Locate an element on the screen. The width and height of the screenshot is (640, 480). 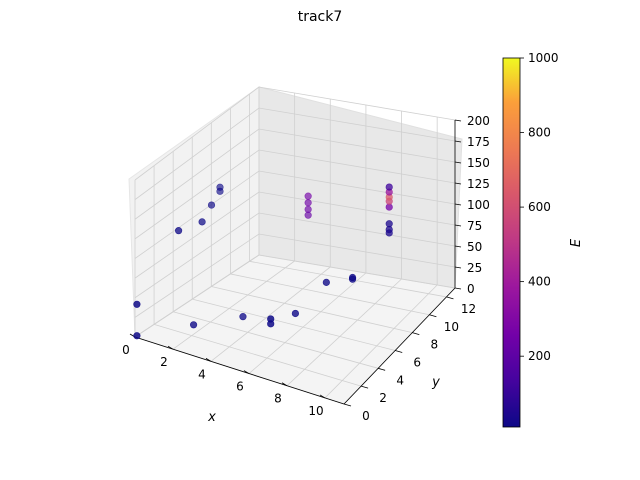
colorbar-ticks: 200 400 600 800 1000 is located at coordinates (539, 207).